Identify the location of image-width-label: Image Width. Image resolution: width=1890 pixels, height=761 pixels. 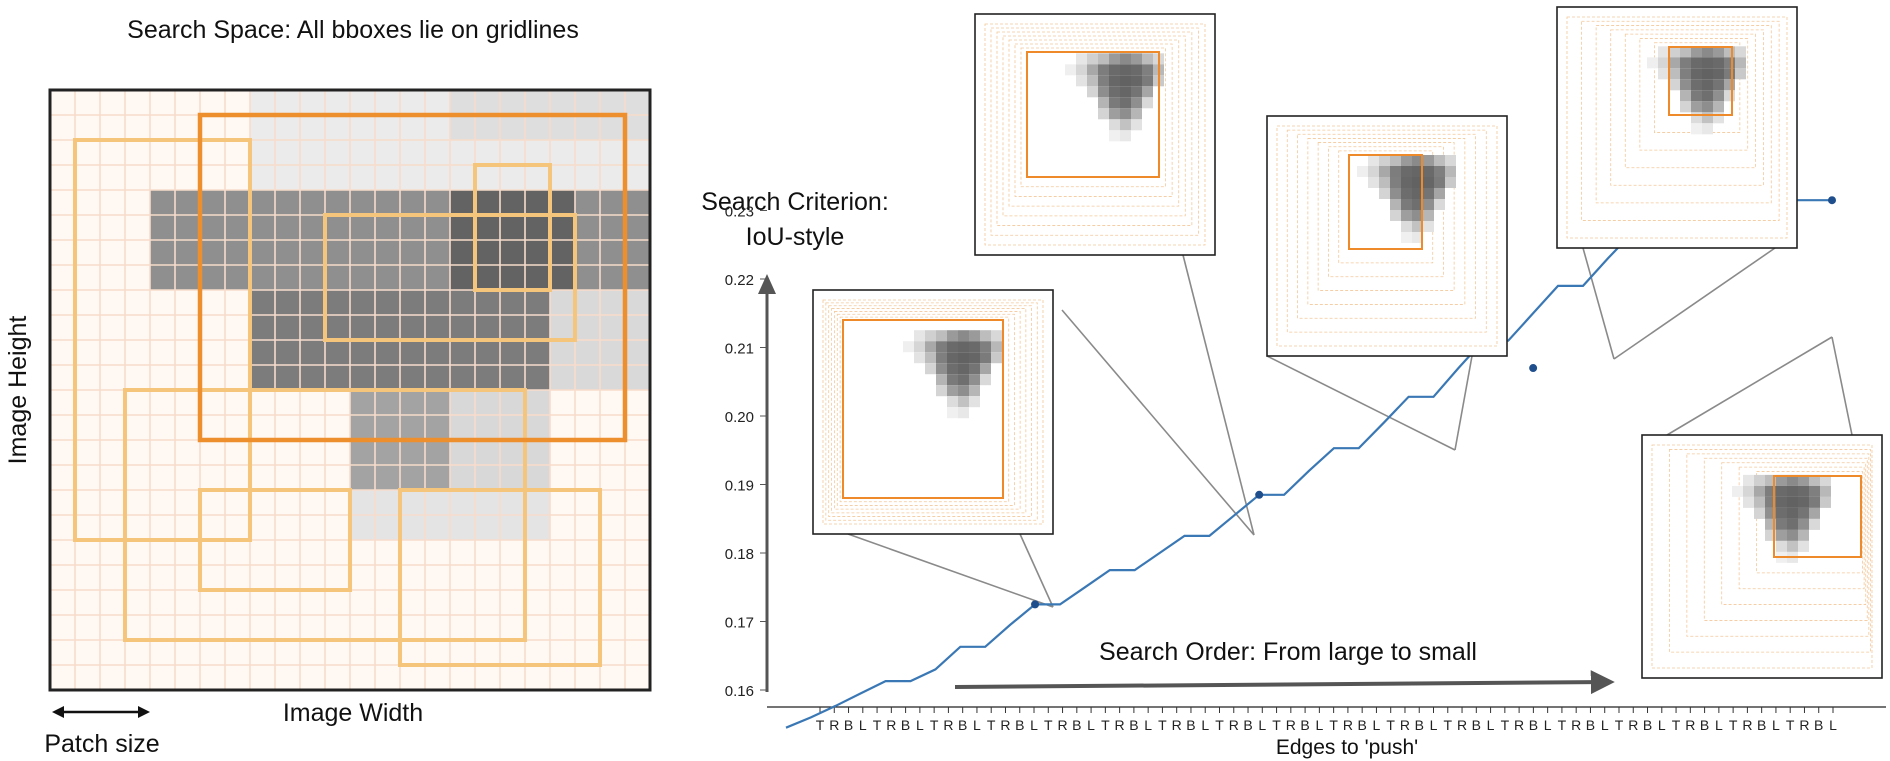
(353, 713).